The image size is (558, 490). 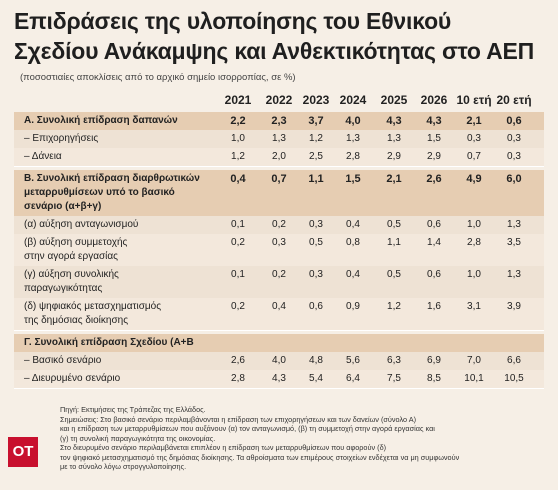 What do you see at coordinates (434, 378) in the screenshot?
I see `value: 8,5` at bounding box center [434, 378].